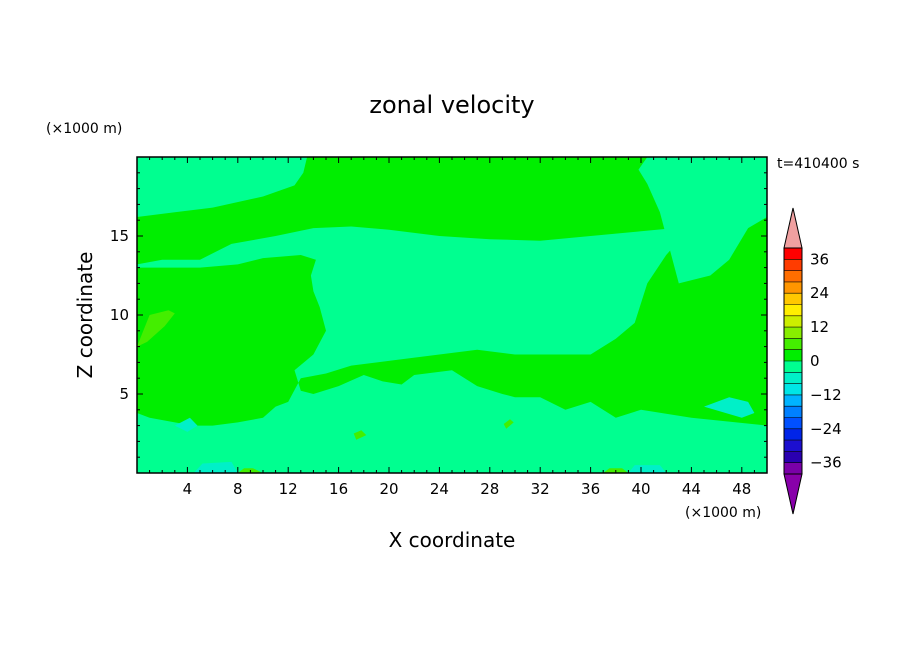 This screenshot has width=904, height=654. Describe the element at coordinates (819, 327) in the screenshot. I see `colorbar-label-12: 12` at that location.